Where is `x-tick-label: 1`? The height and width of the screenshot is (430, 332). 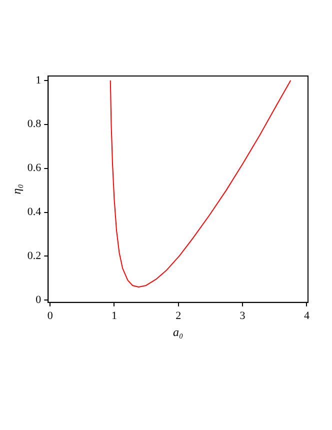
x-tick-label: 1 is located at coordinates (114, 316).